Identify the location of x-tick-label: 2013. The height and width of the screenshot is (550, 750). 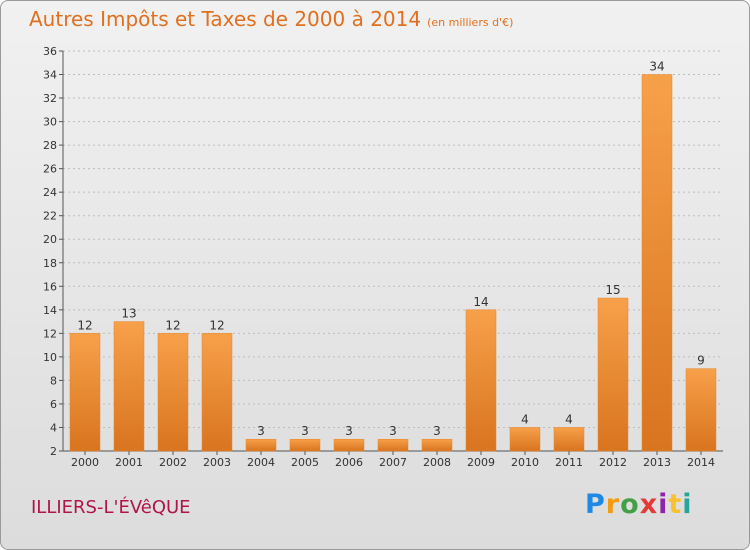
(657, 462).